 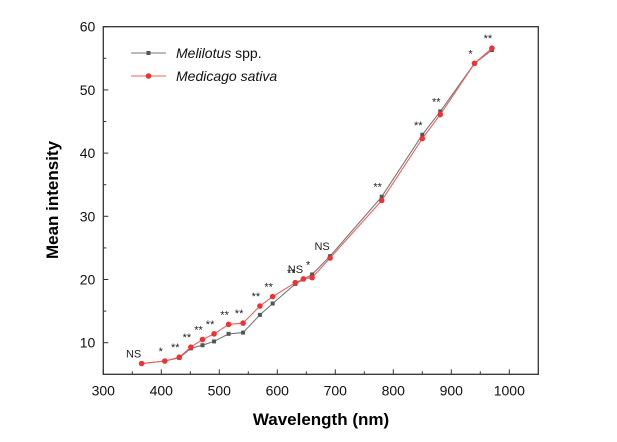 What do you see at coordinates (394, 390) in the screenshot?
I see `x-tick-label: 800` at bounding box center [394, 390].